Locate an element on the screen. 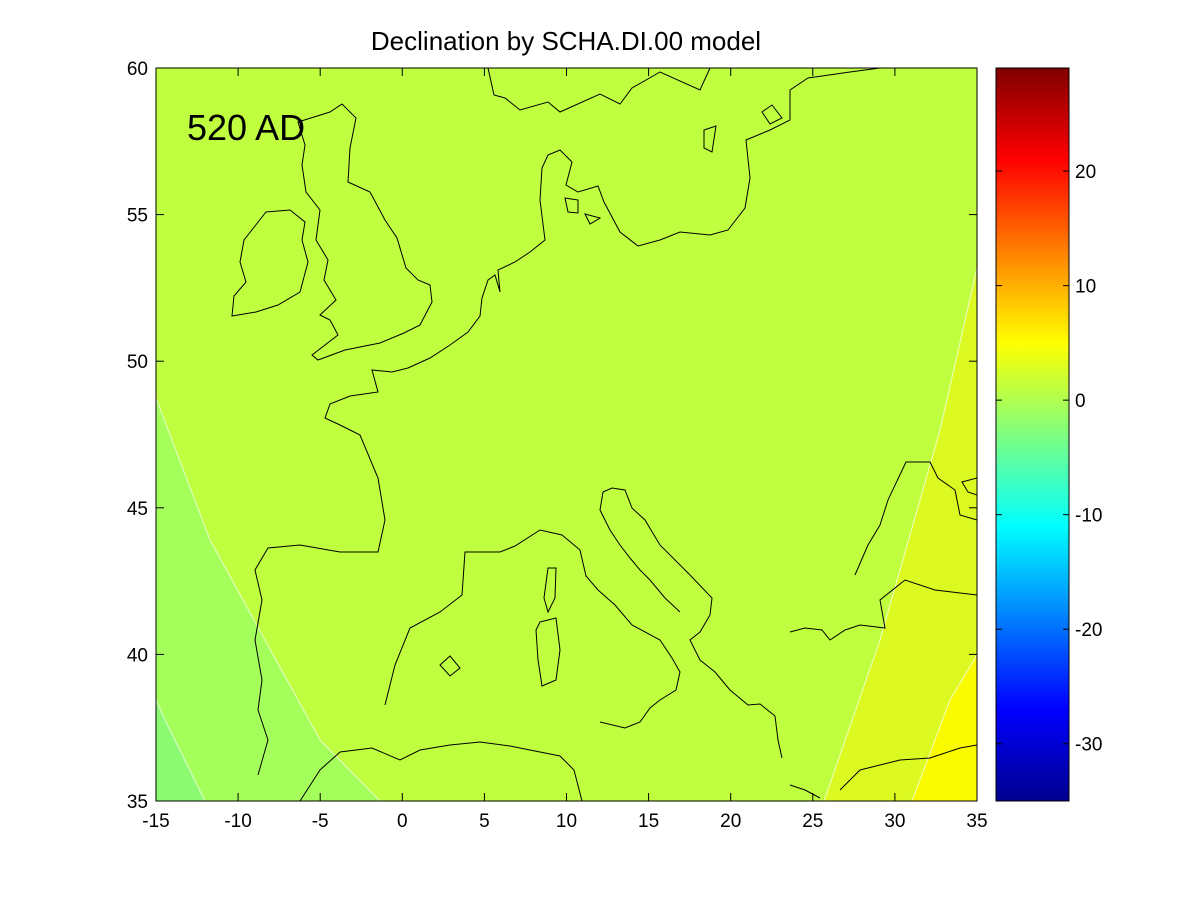 The height and width of the screenshot is (905, 1201). colorbar-gradient is located at coordinates (1032, 434).